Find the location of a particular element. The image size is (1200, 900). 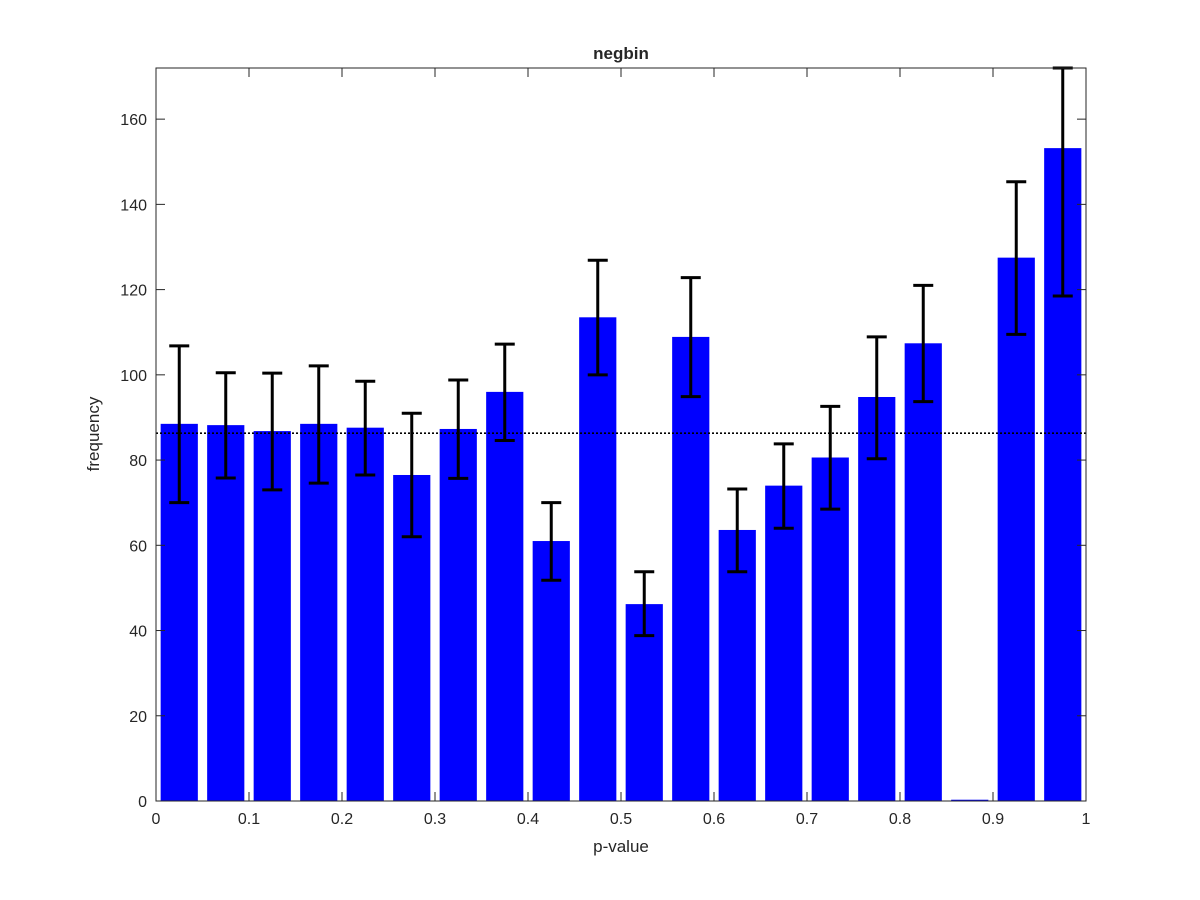

x-tick-label: 0.7 is located at coordinates (807, 819).